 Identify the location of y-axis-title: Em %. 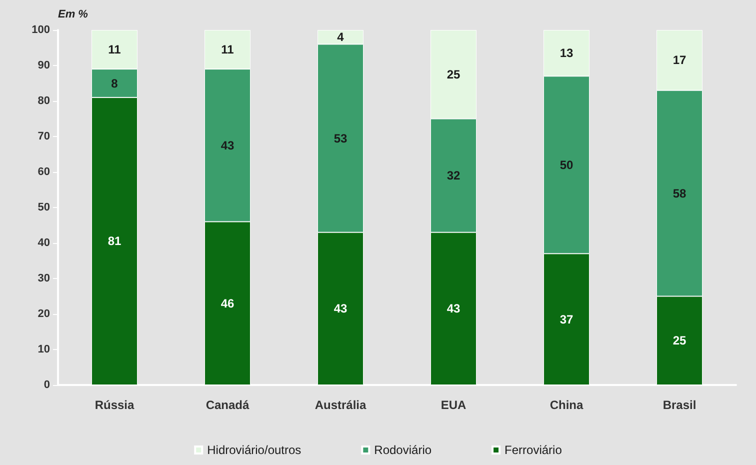
(73, 14).